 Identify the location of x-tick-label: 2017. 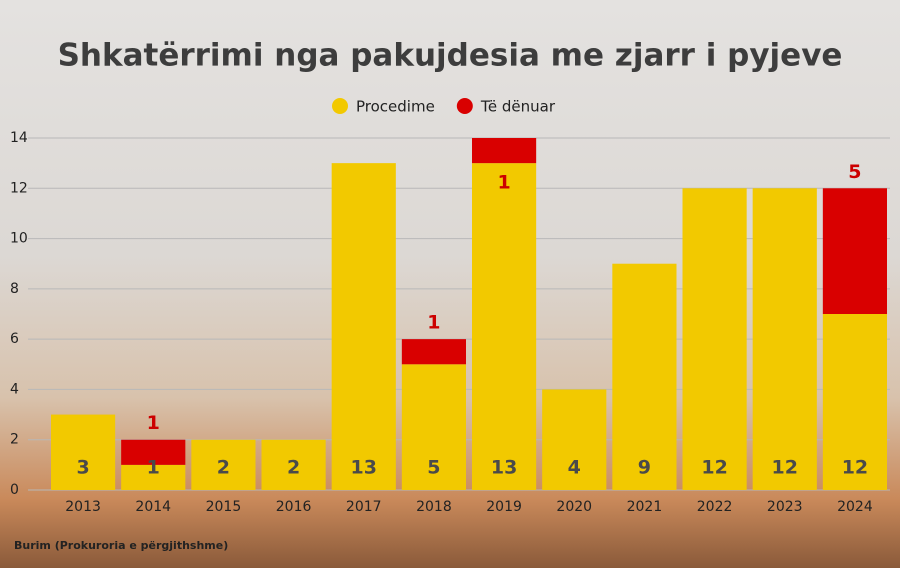
(364, 507).